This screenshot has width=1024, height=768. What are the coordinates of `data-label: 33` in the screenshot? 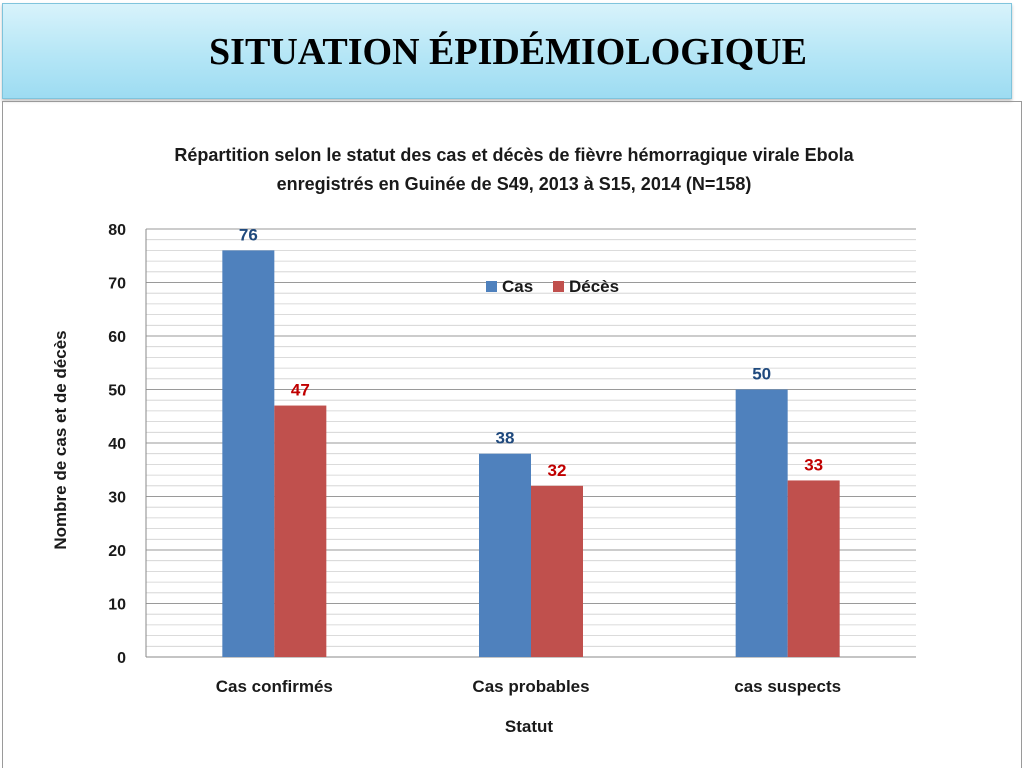 It's located at (813, 464).